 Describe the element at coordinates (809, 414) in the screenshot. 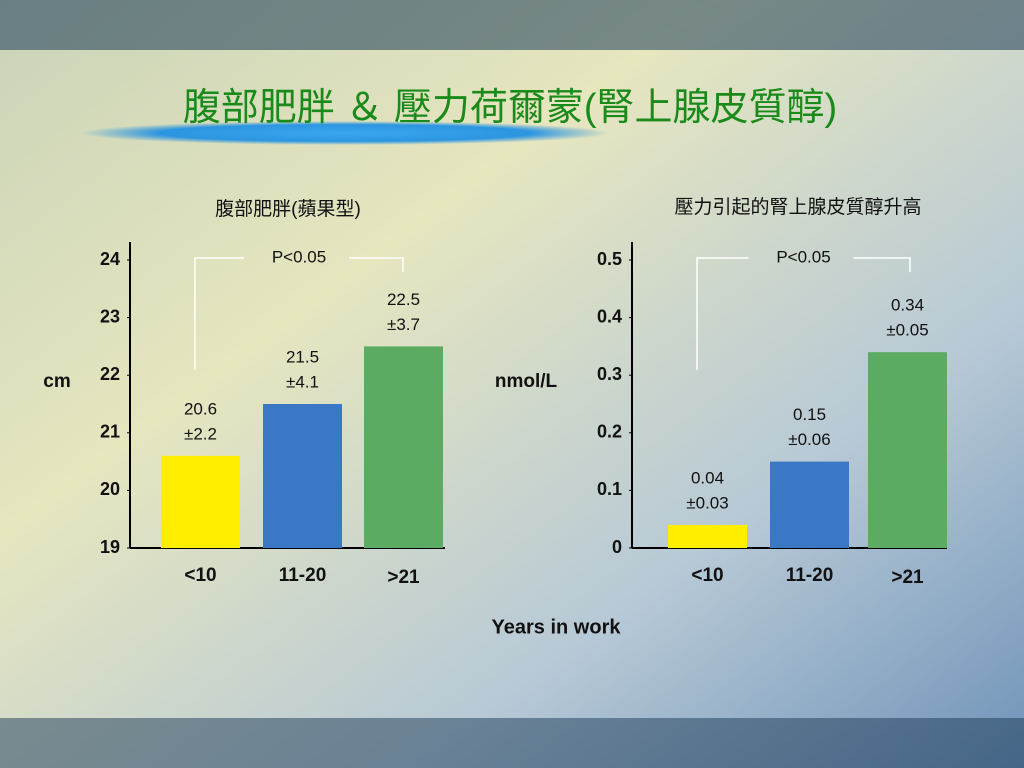

I see `value-label: 0.15` at that location.